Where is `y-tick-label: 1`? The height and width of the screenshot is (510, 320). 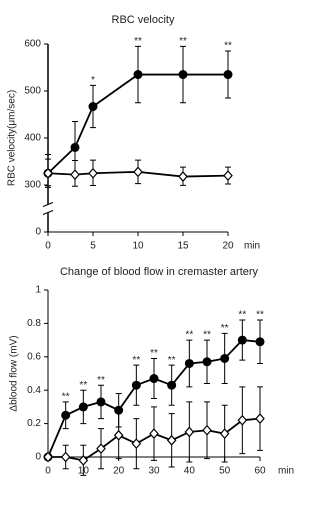 y-tick-label: 1 is located at coordinates (38, 290).